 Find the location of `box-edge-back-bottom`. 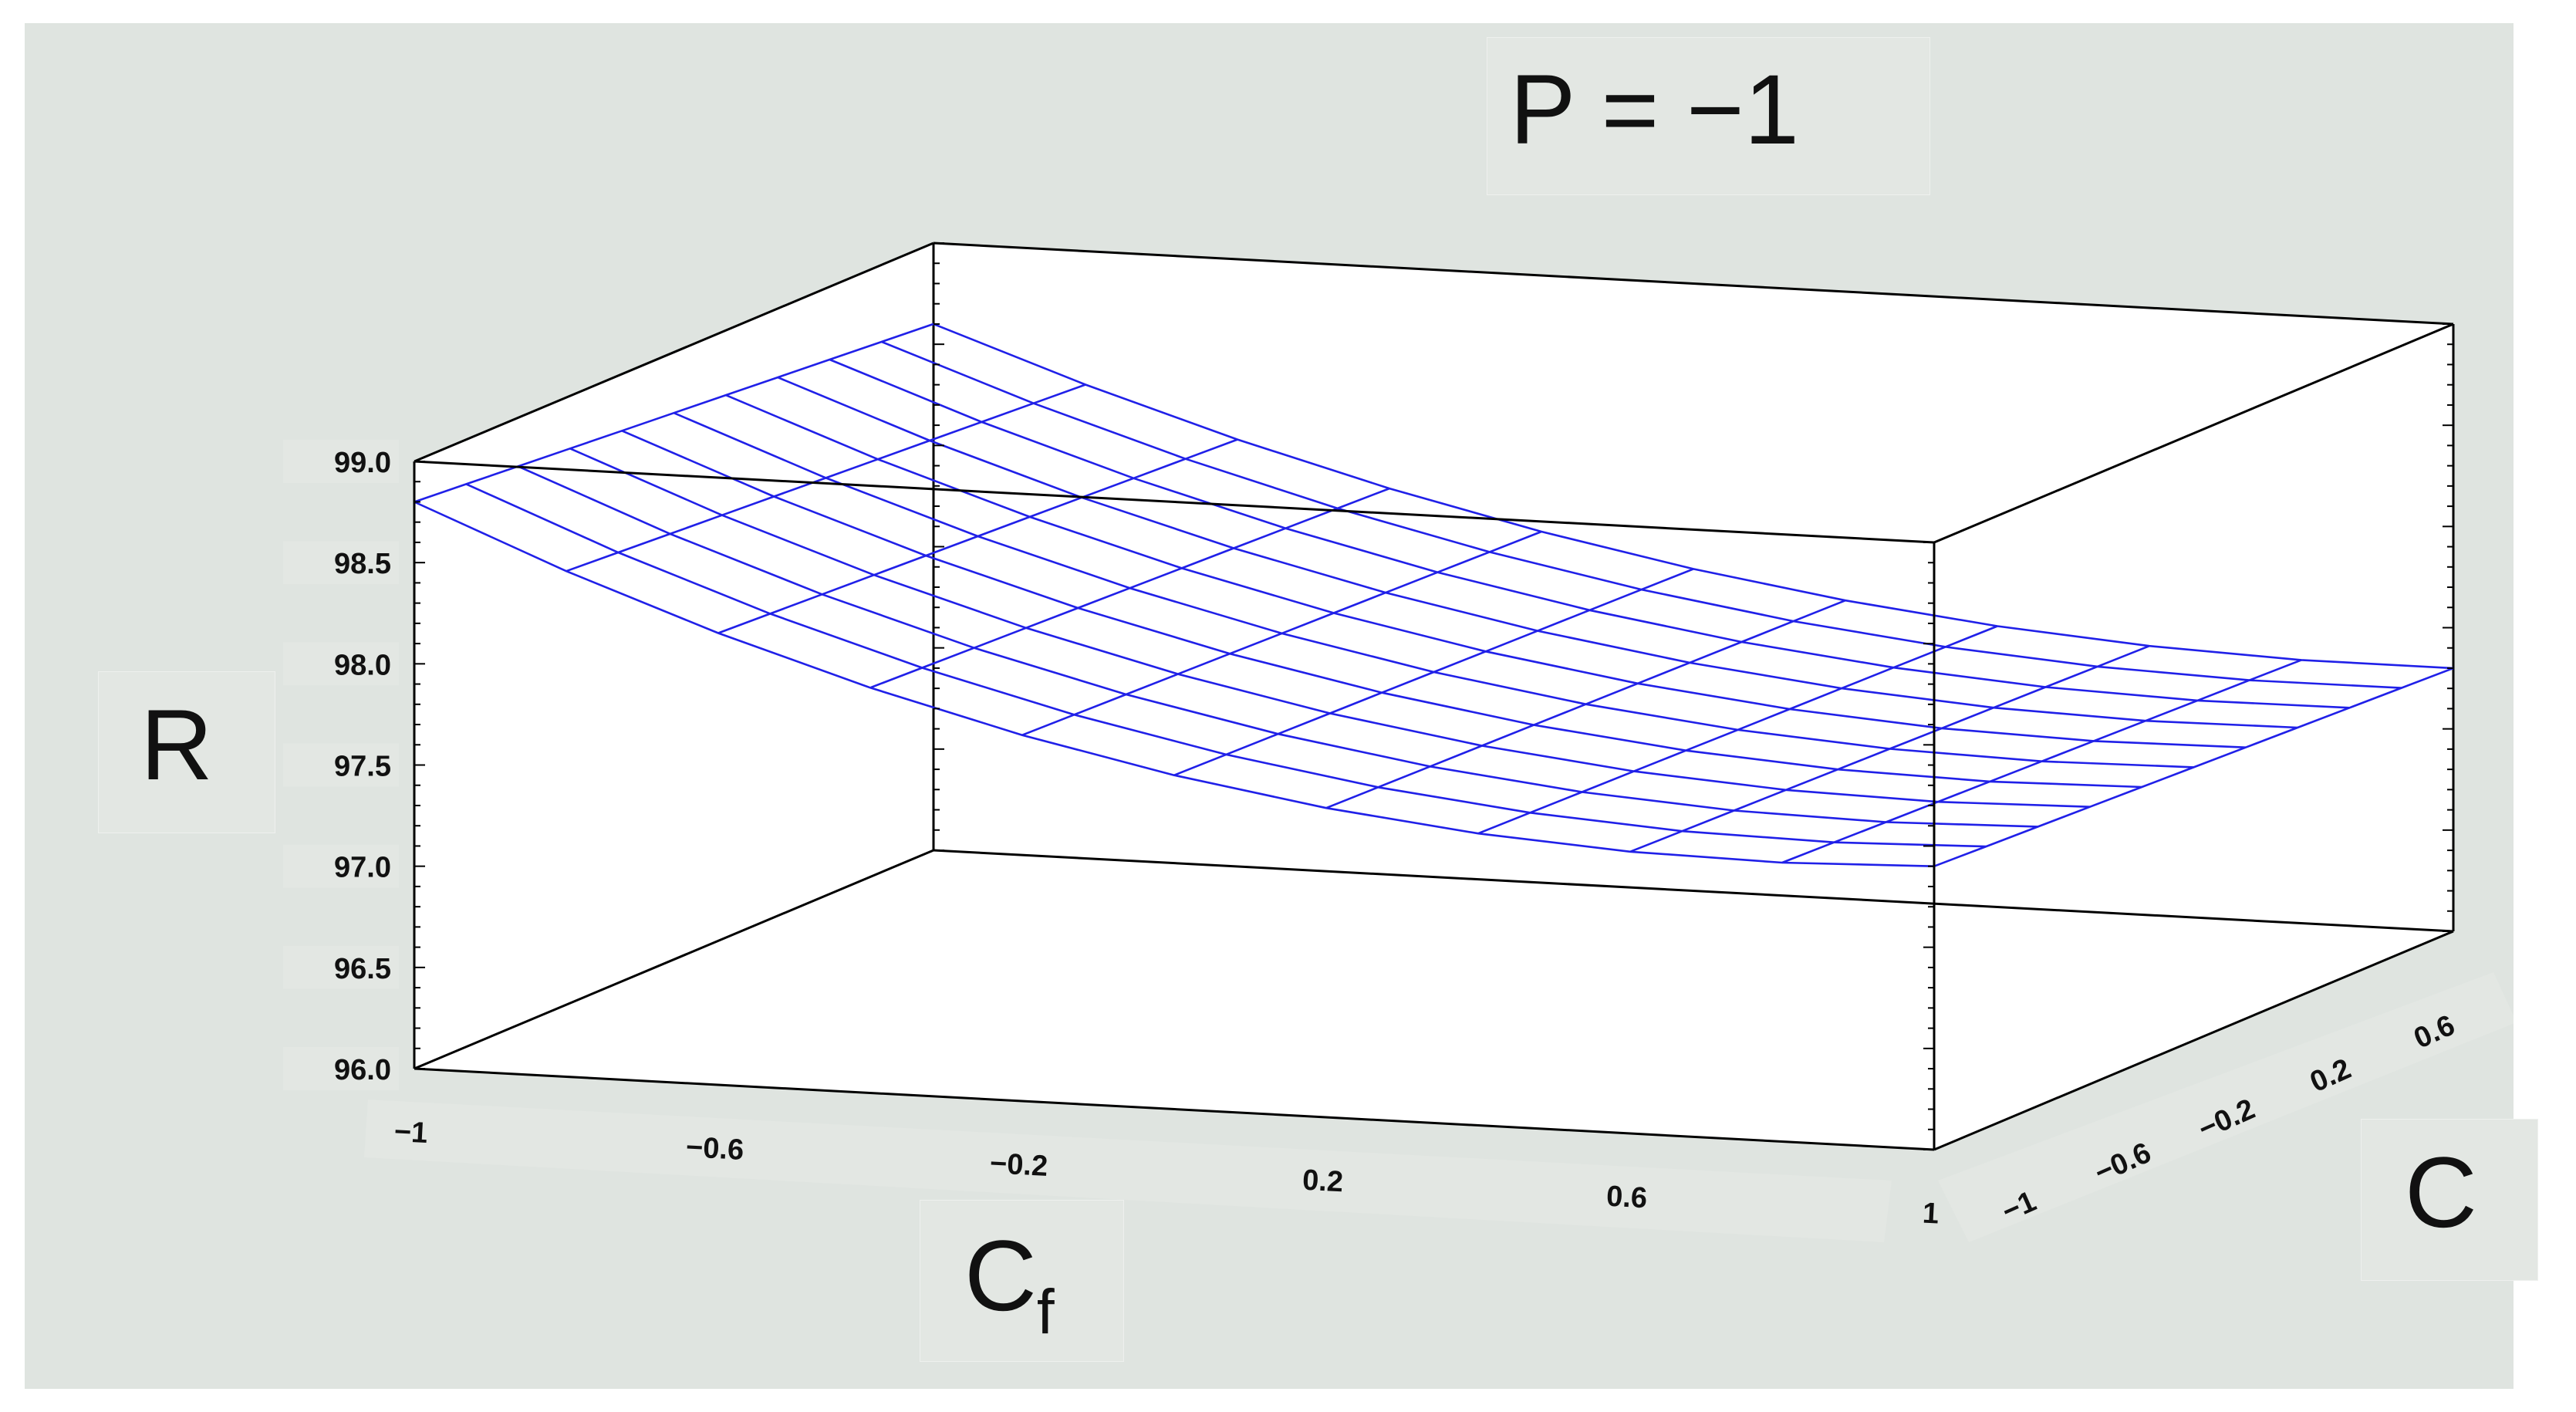

box-edge-back-bottom is located at coordinates (1694, 891).